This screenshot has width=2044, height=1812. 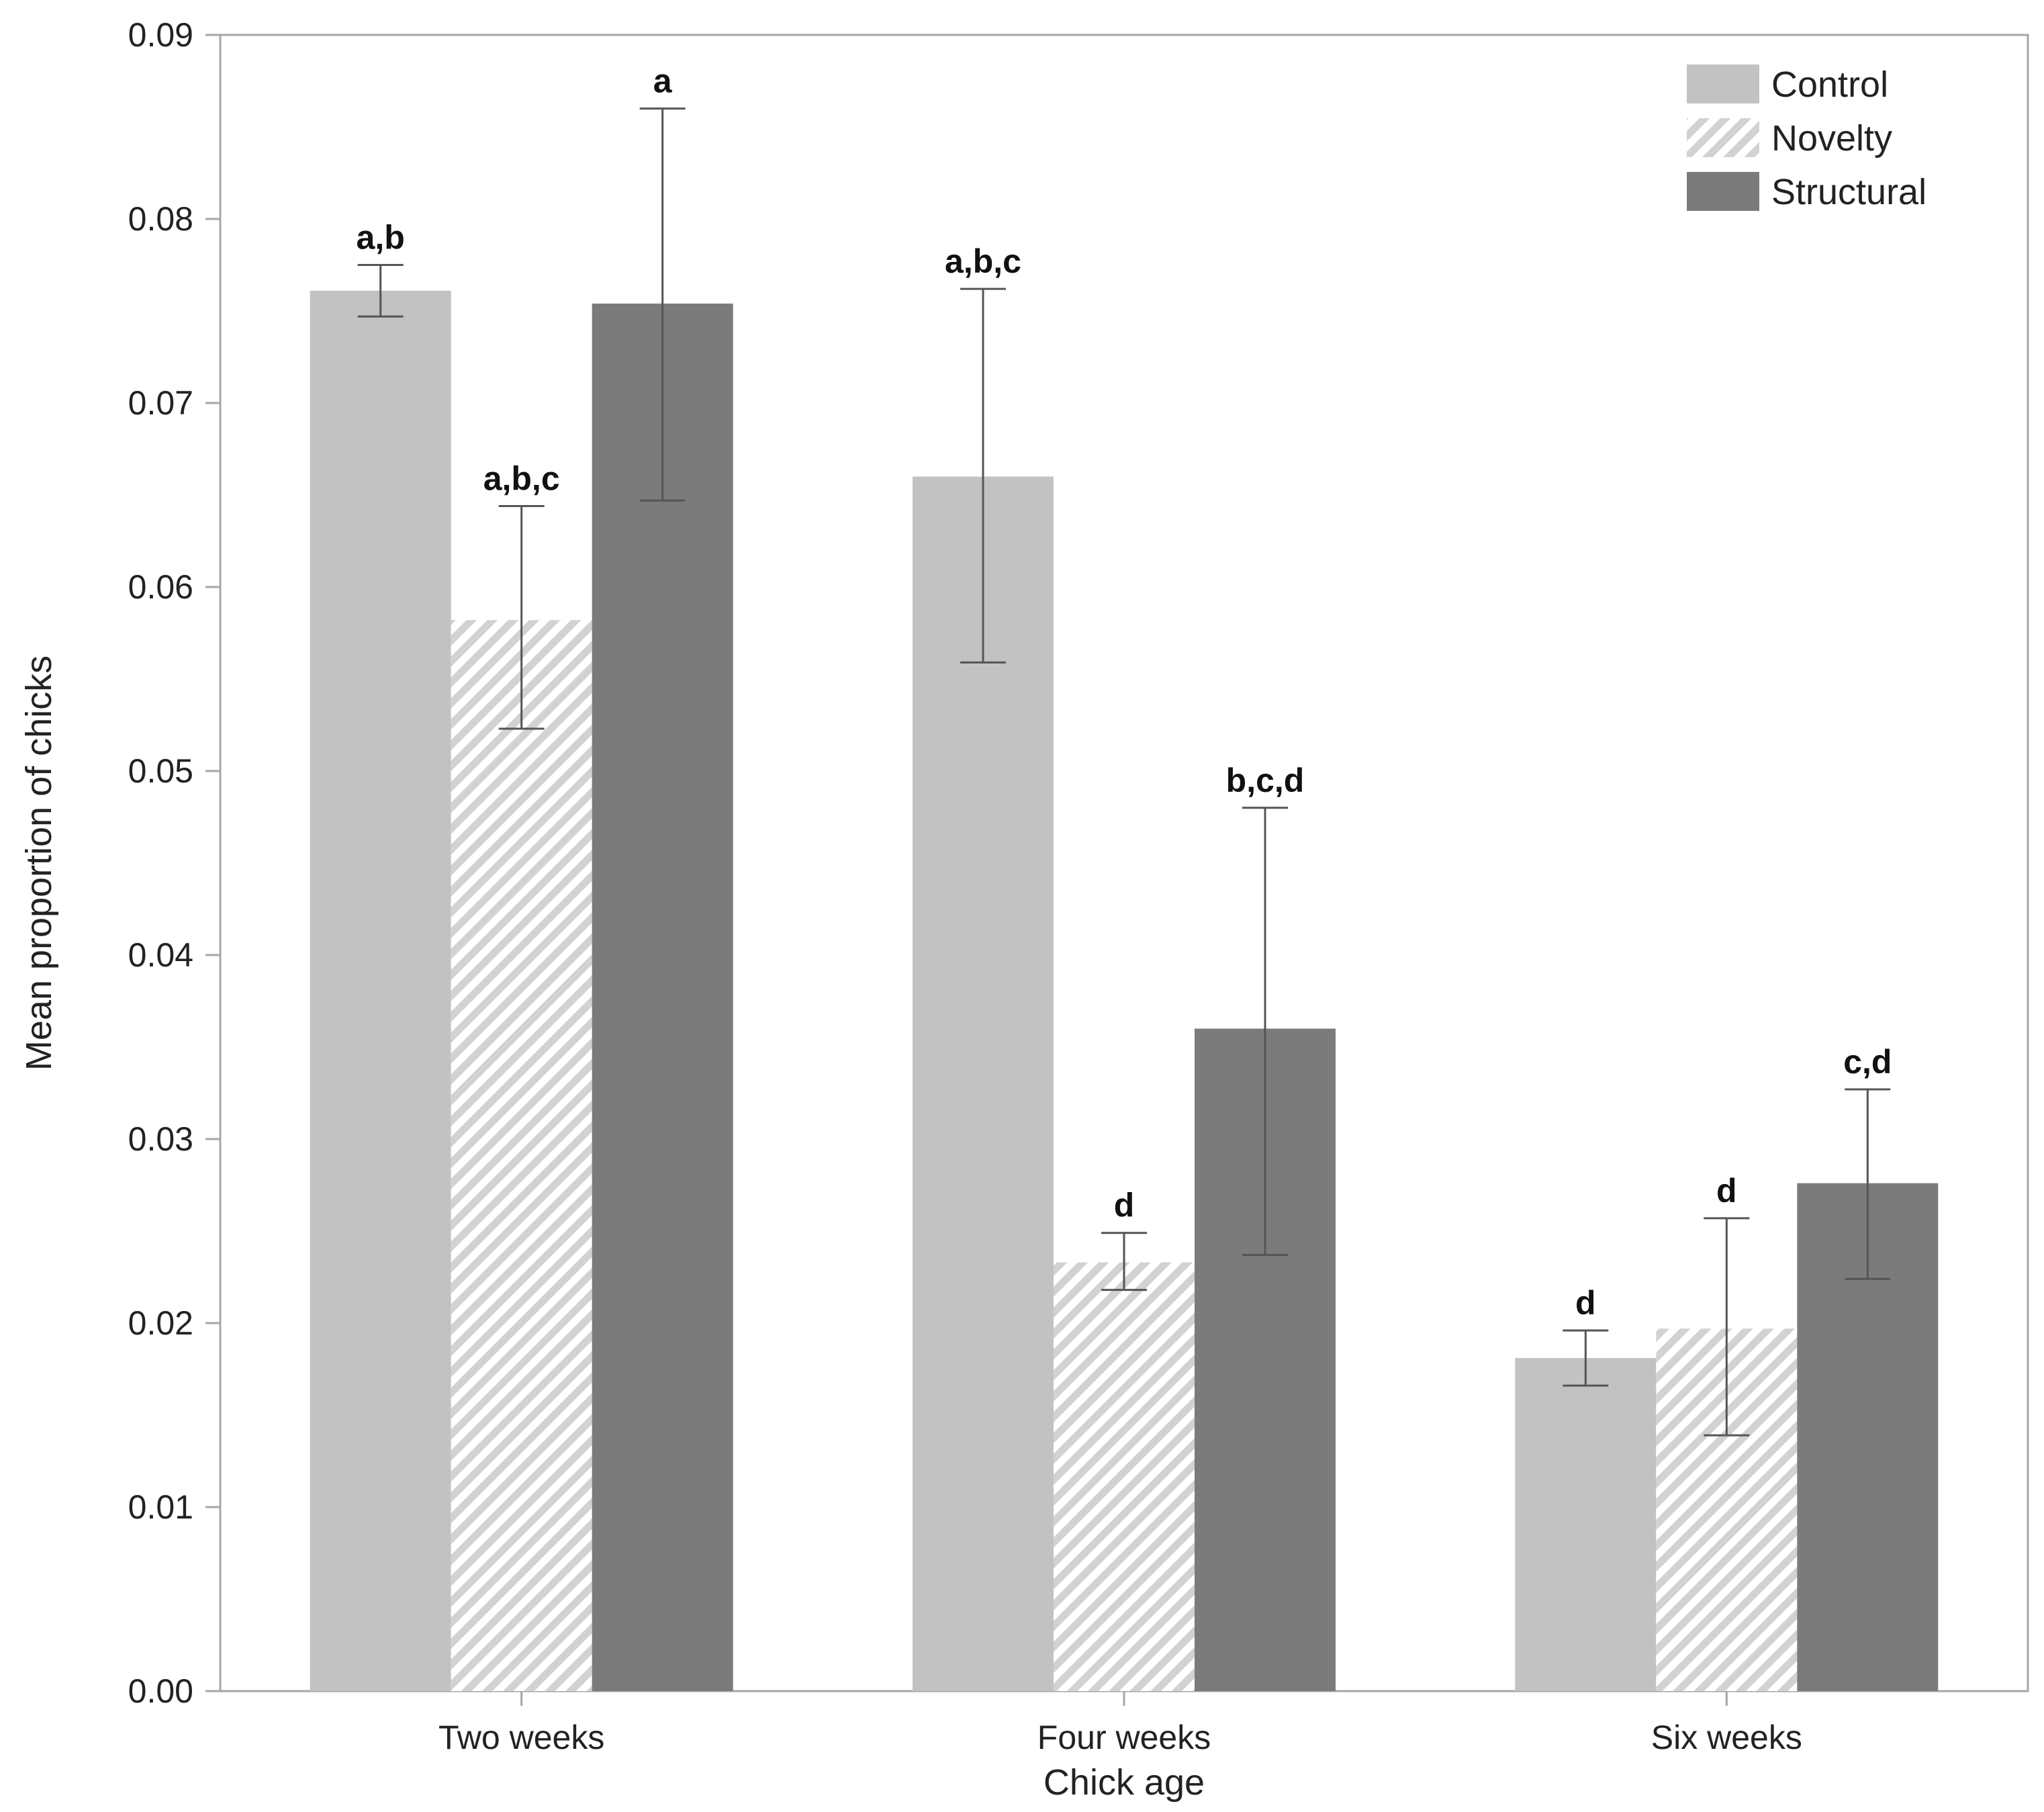 What do you see at coordinates (1723, 83) in the screenshot?
I see `legend-swatch-control` at bounding box center [1723, 83].